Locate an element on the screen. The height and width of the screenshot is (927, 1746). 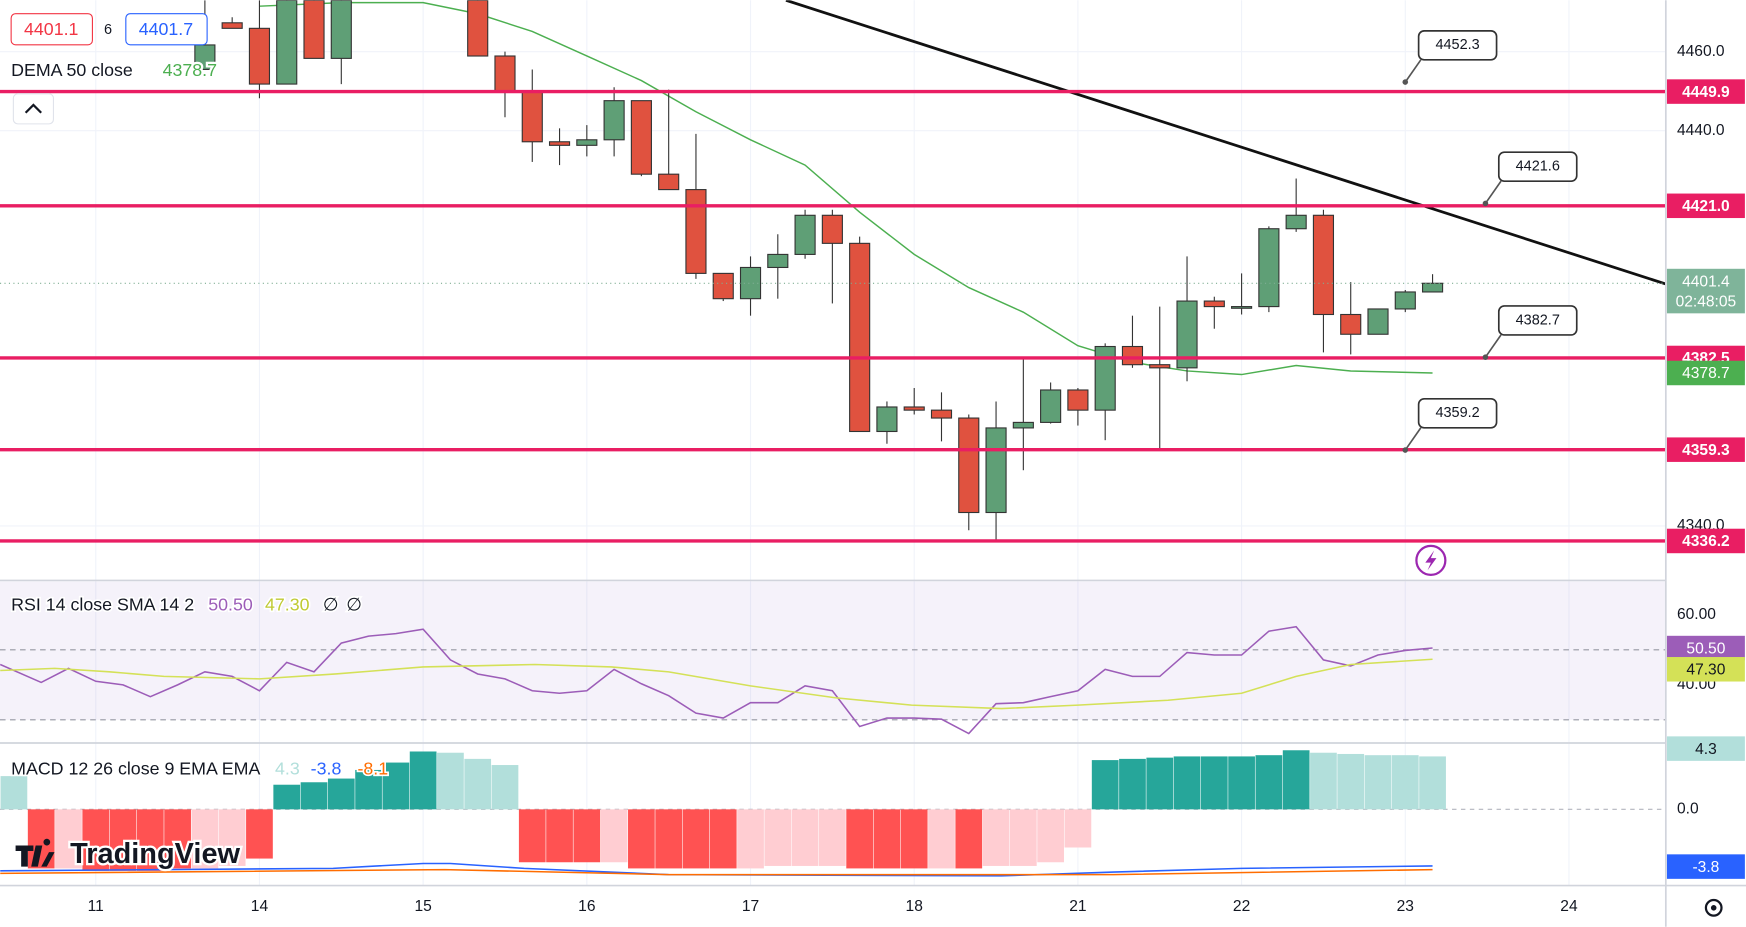
callout-label: 4452.3 is located at coordinates (1457, 45).